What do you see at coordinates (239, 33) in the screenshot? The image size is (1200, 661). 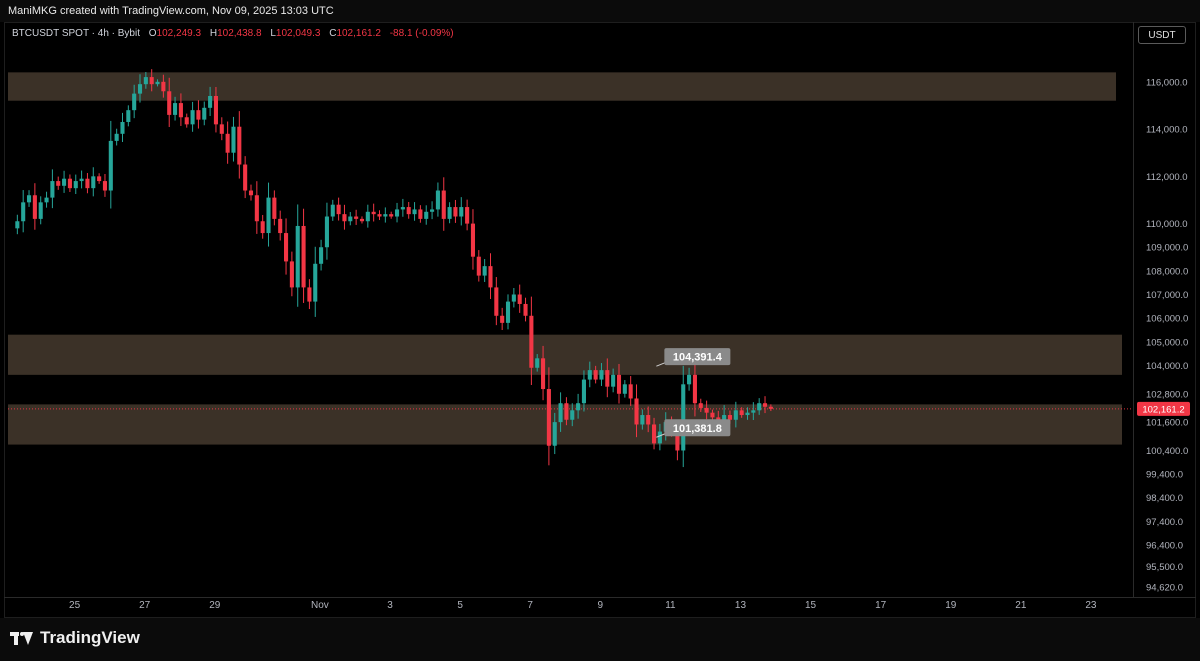 I see `high-value: 102,438.8` at bounding box center [239, 33].